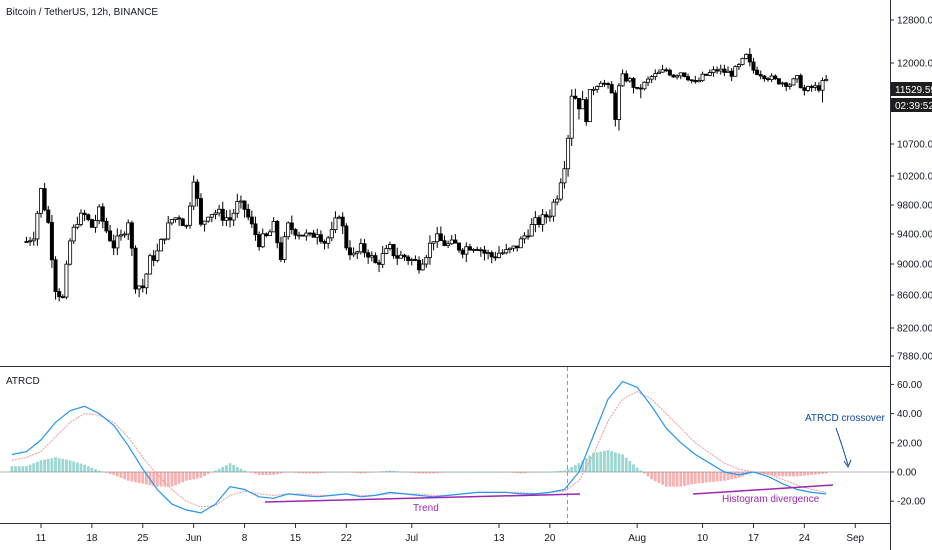 The image size is (932, 550). What do you see at coordinates (763, 489) in the screenshot?
I see `divergence-line` at bounding box center [763, 489].